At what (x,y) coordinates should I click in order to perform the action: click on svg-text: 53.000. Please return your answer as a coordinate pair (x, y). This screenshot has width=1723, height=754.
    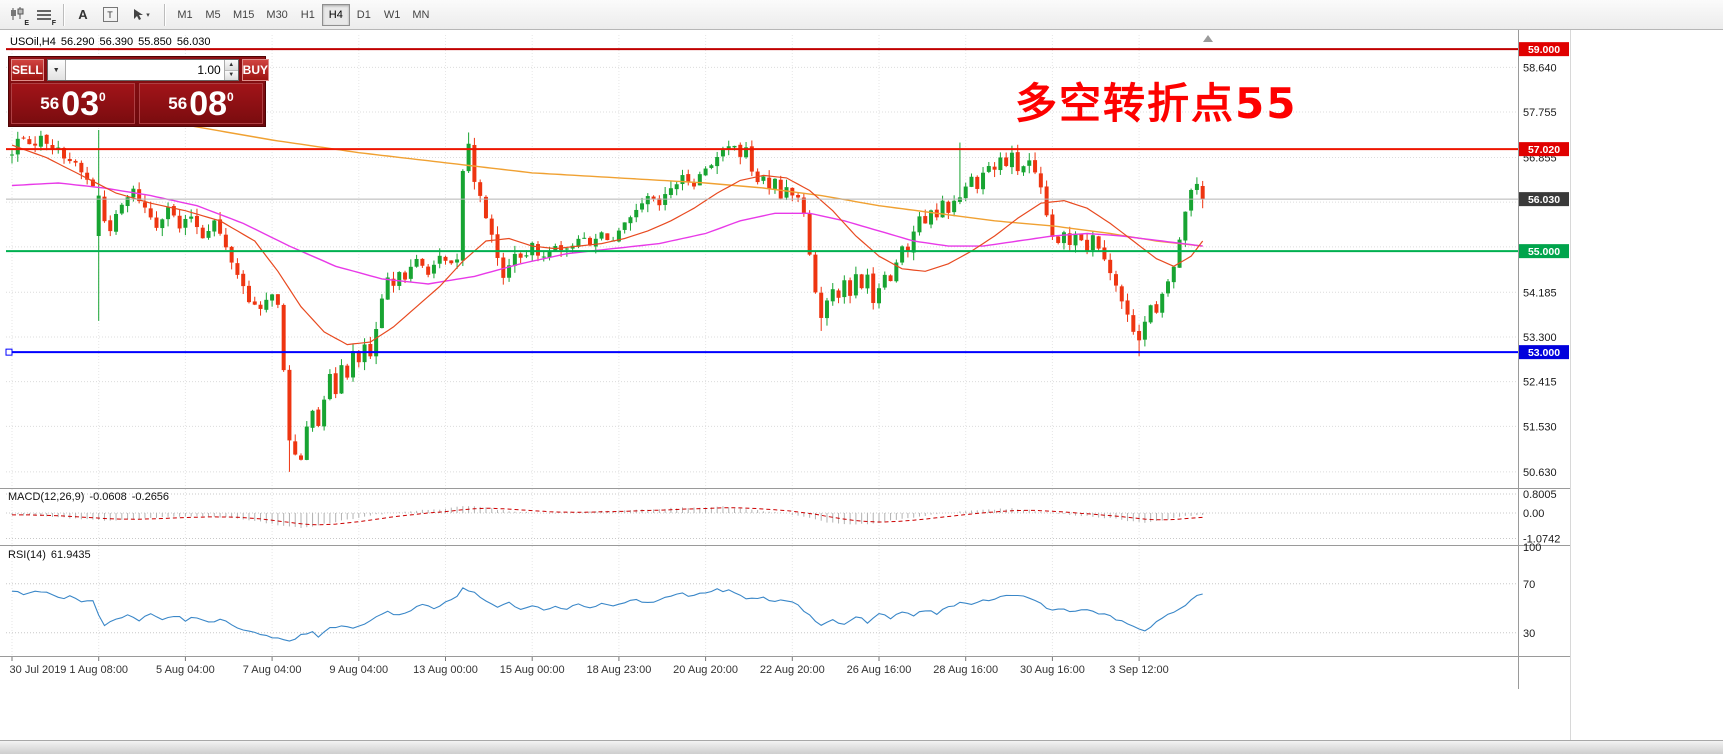
    Looking at the image, I should click on (1544, 353).